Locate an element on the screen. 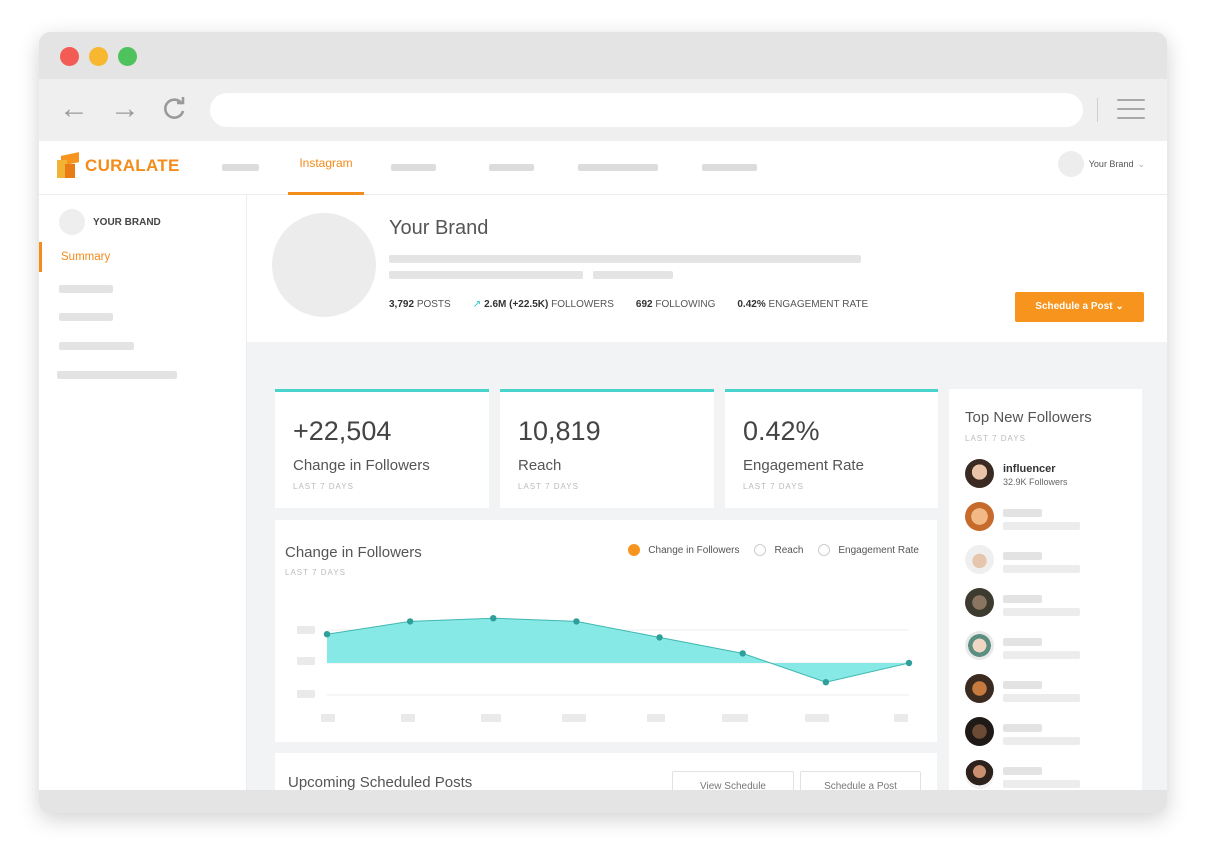 The width and height of the screenshot is (1221, 860). follower-count: 32.9K Followers is located at coordinates (1035, 482).